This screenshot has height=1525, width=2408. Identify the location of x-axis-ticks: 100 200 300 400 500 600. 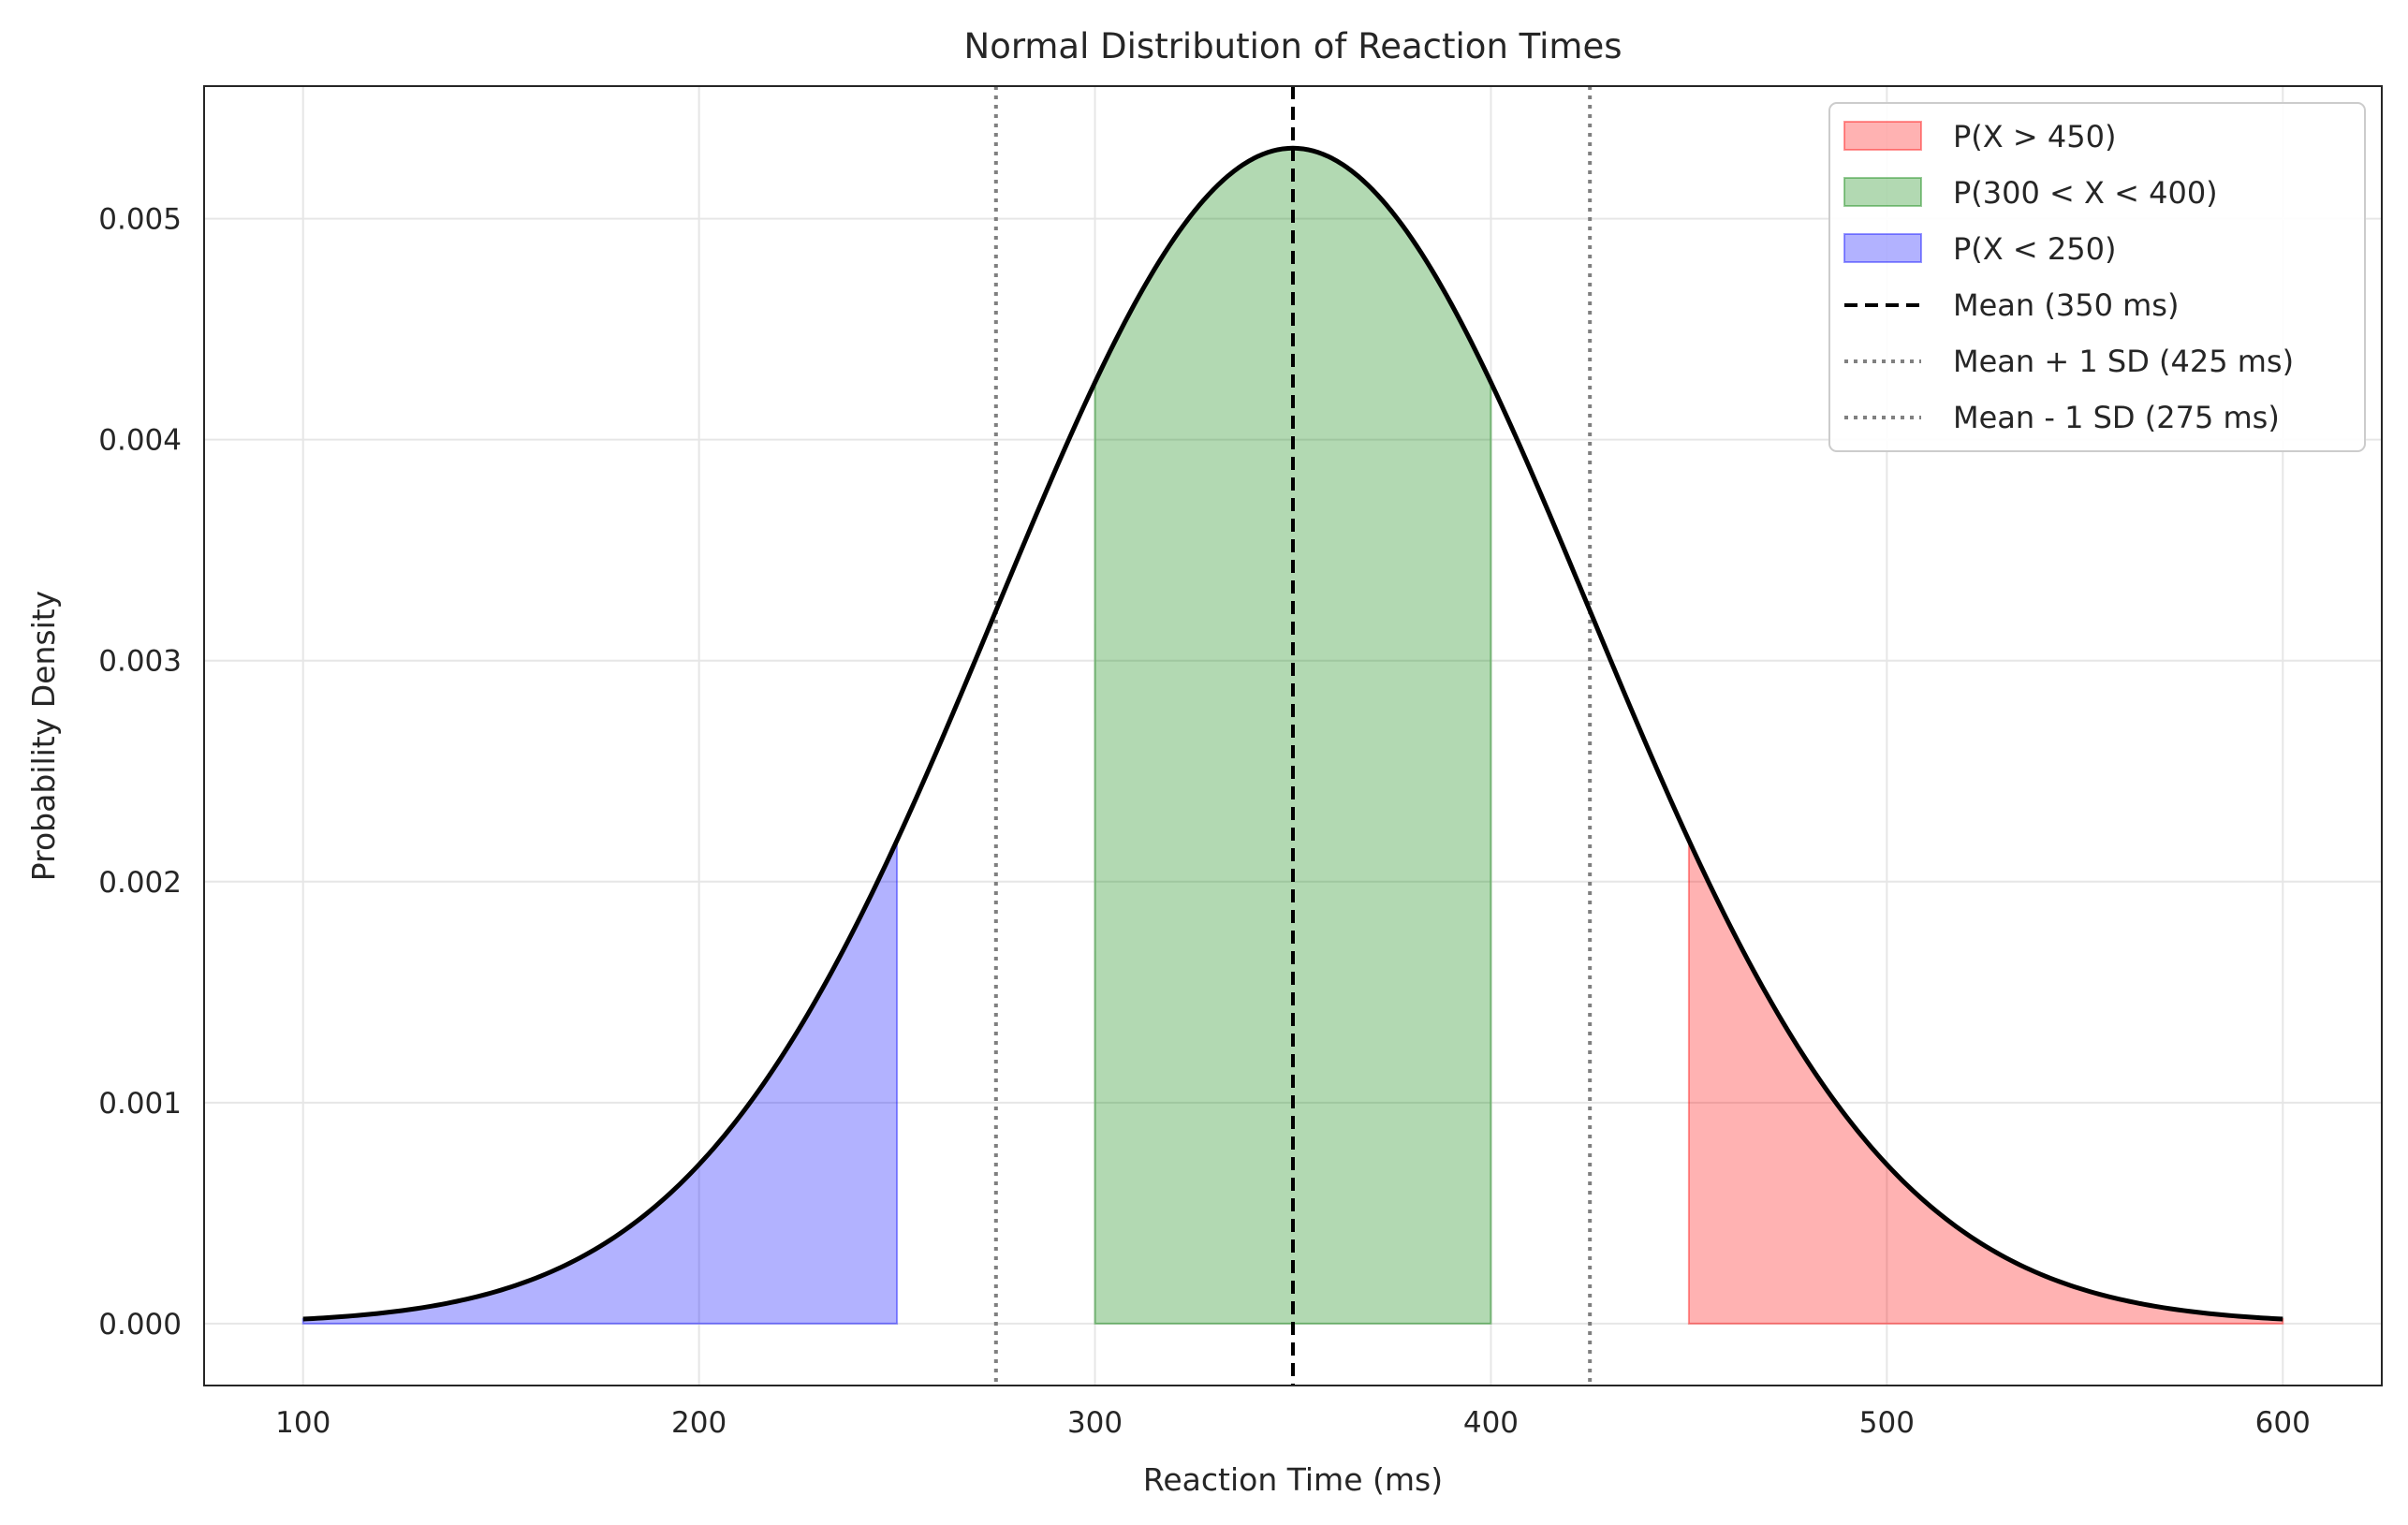
(1293, 1423).